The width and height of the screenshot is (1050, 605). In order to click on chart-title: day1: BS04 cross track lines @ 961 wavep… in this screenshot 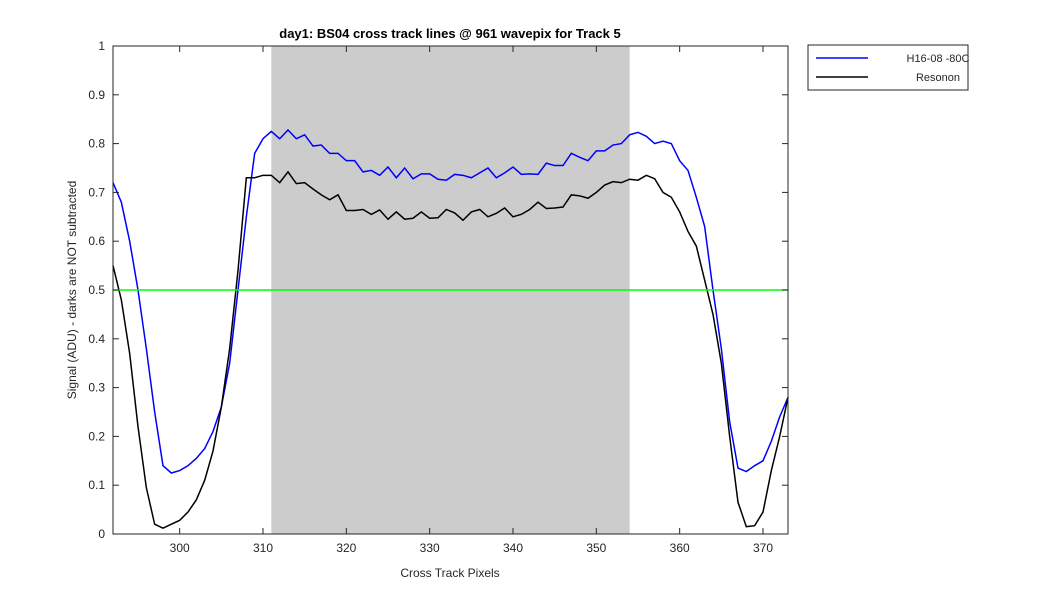, I will do `click(449, 33)`.